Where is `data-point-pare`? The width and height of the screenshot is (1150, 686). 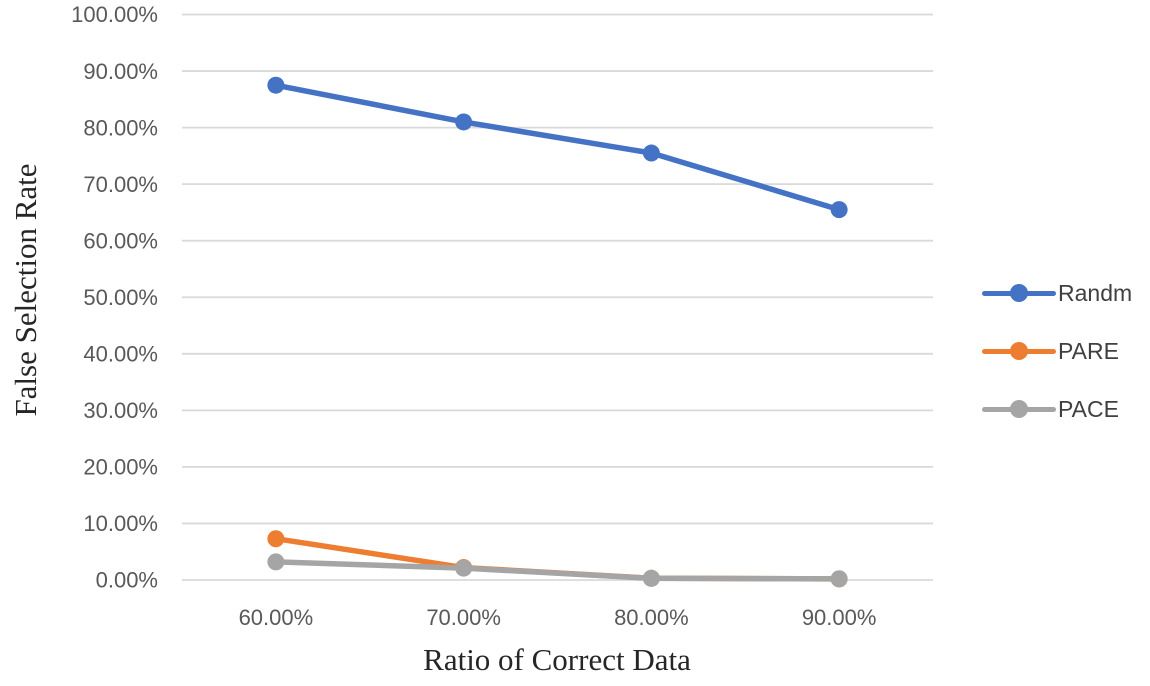
data-point-pare is located at coordinates (276, 539).